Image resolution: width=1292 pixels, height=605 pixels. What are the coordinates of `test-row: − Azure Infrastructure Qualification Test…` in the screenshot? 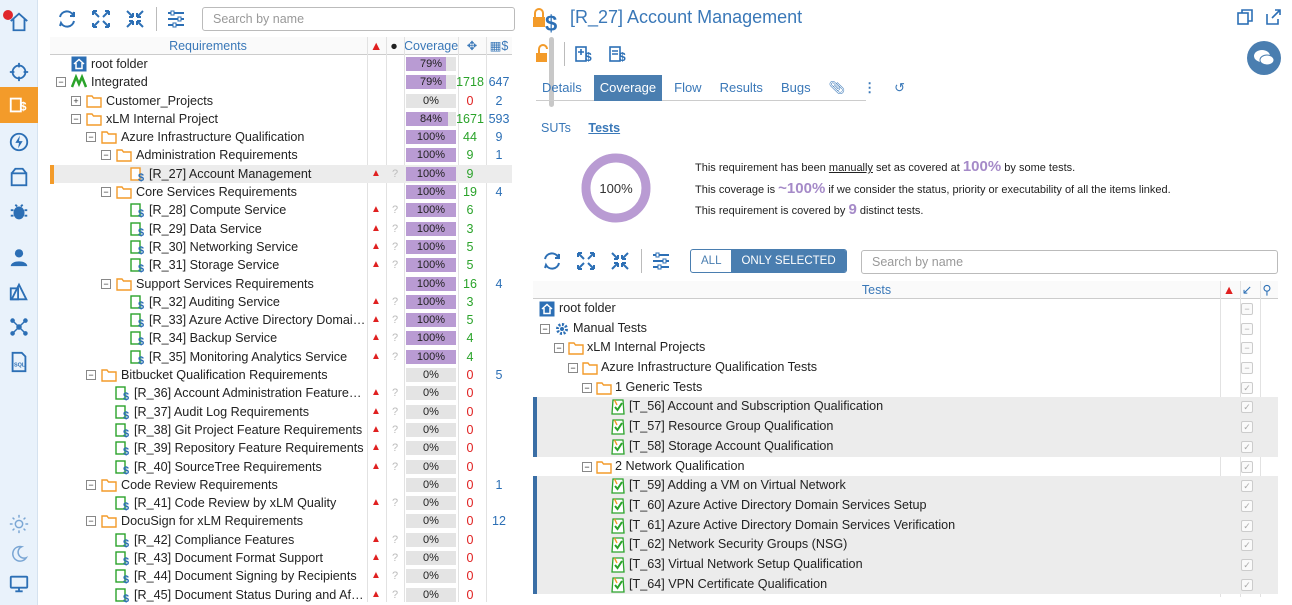 It's located at (905, 368).